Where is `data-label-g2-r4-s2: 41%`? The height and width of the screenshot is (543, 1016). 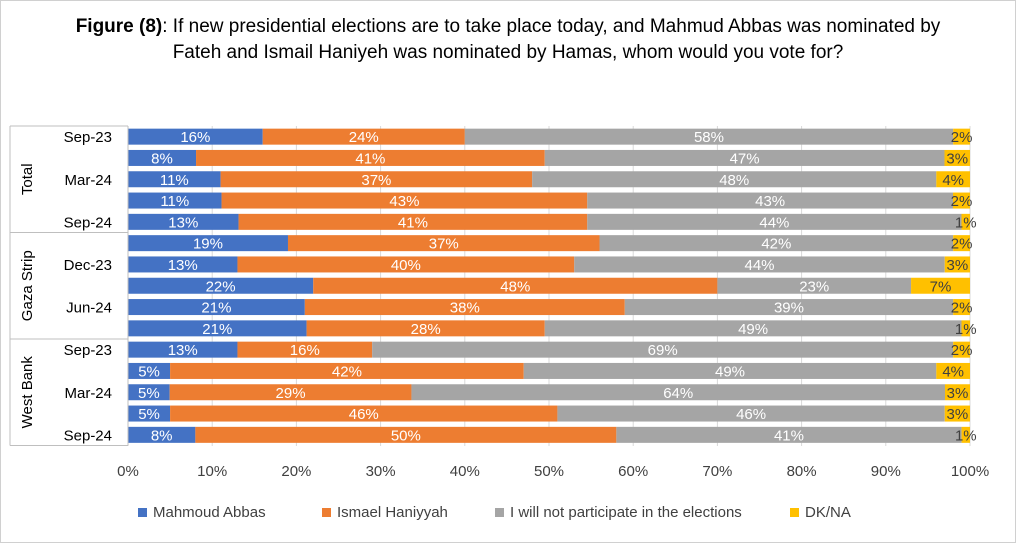
data-label-g2-r4-s2: 41% is located at coordinates (789, 435).